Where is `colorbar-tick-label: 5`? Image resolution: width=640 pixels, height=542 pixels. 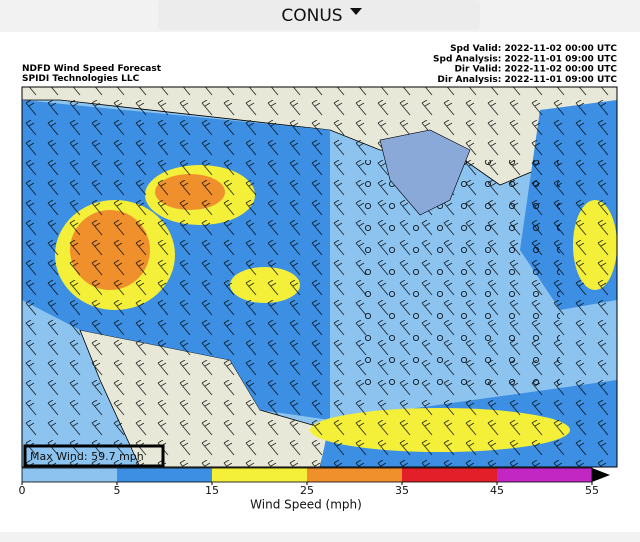
colorbar-tick-label: 5 is located at coordinates (117, 490).